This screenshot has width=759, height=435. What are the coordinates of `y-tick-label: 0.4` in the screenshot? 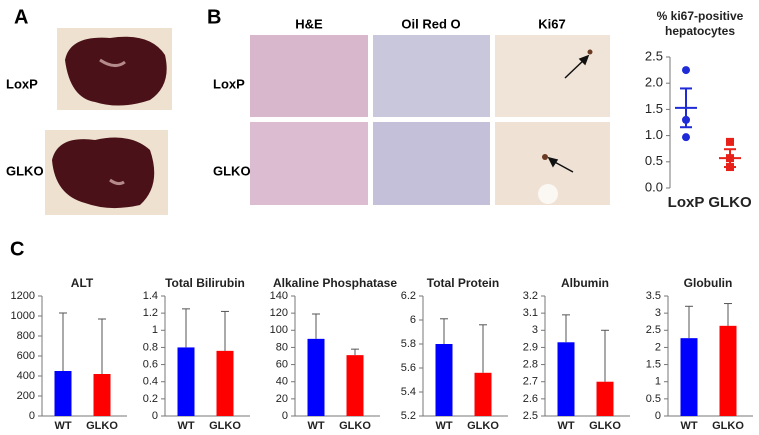 It's located at (150, 382).